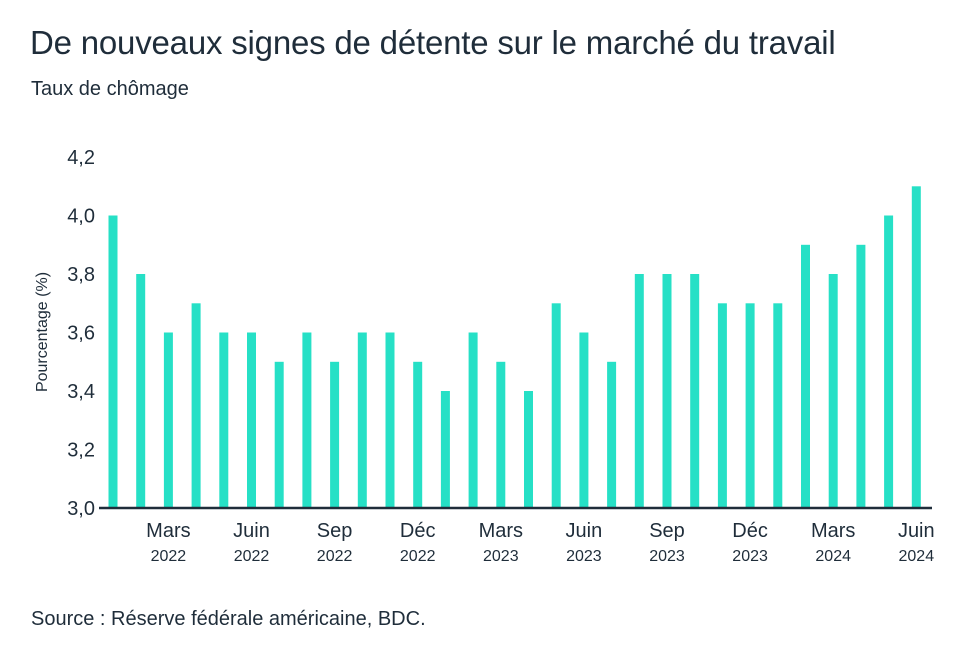  Describe the element at coordinates (81, 158) in the screenshot. I see `y-tick-label: 4,2` at that location.